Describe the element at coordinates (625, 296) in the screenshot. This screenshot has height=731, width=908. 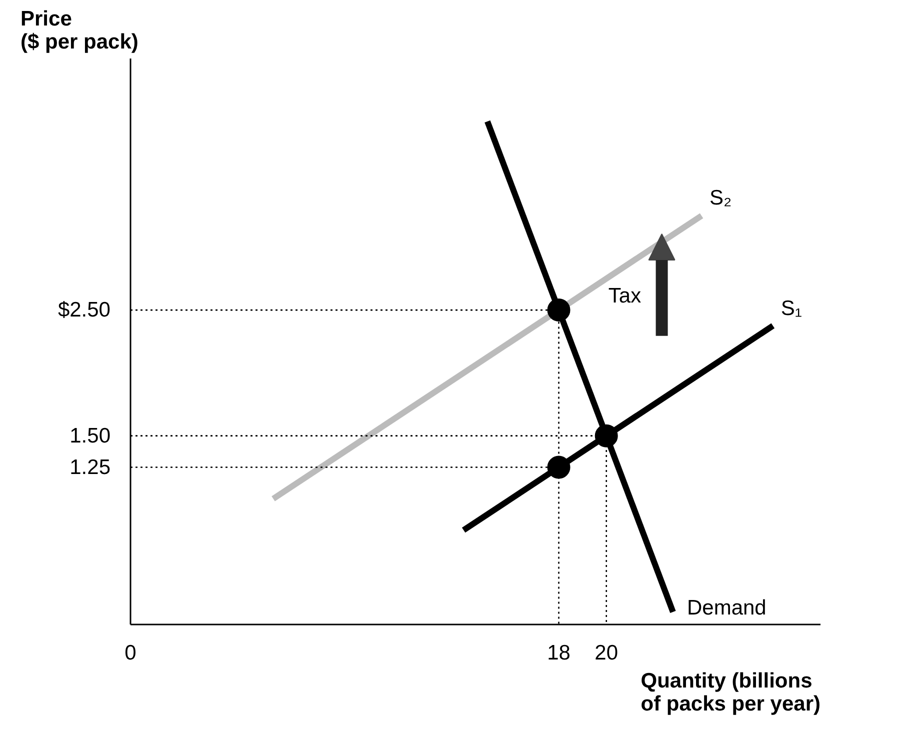
I see `annotation: Tax` at that location.